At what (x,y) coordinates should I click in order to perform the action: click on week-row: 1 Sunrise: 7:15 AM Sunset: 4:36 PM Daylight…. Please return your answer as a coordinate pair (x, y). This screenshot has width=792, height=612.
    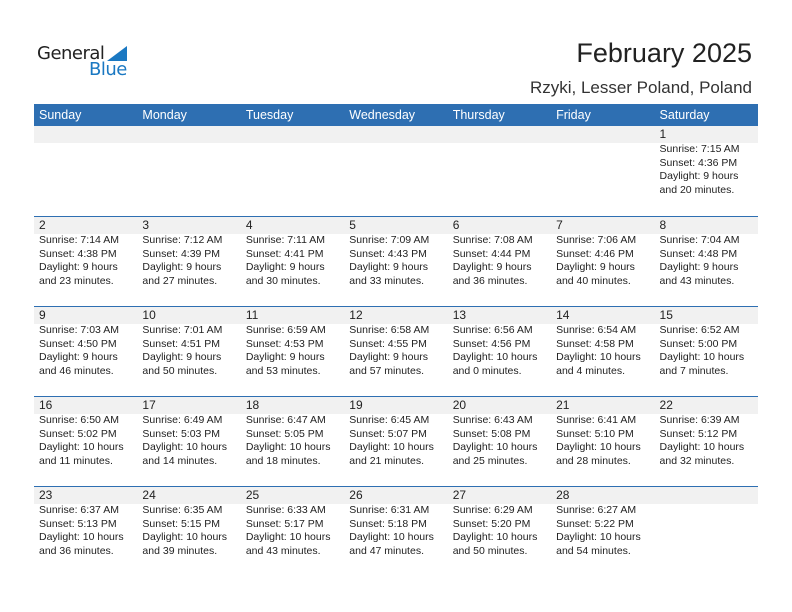
    Looking at the image, I should click on (396, 171).